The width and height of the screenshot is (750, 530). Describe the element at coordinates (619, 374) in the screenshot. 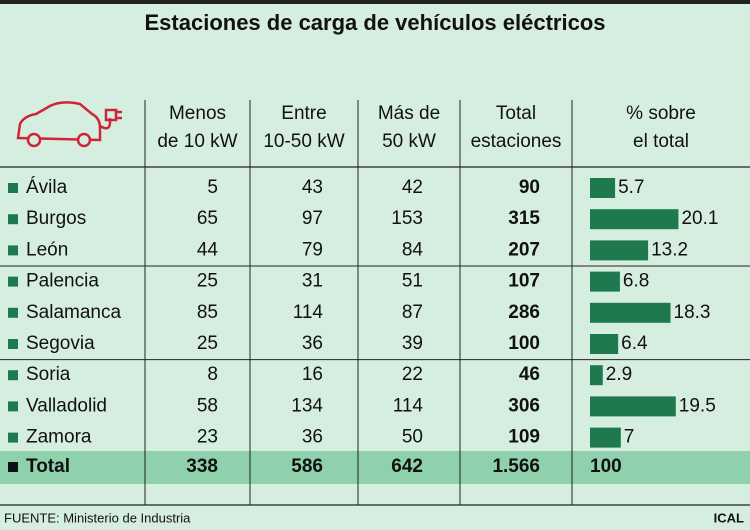

I see `percent-label: 2.9` at that location.